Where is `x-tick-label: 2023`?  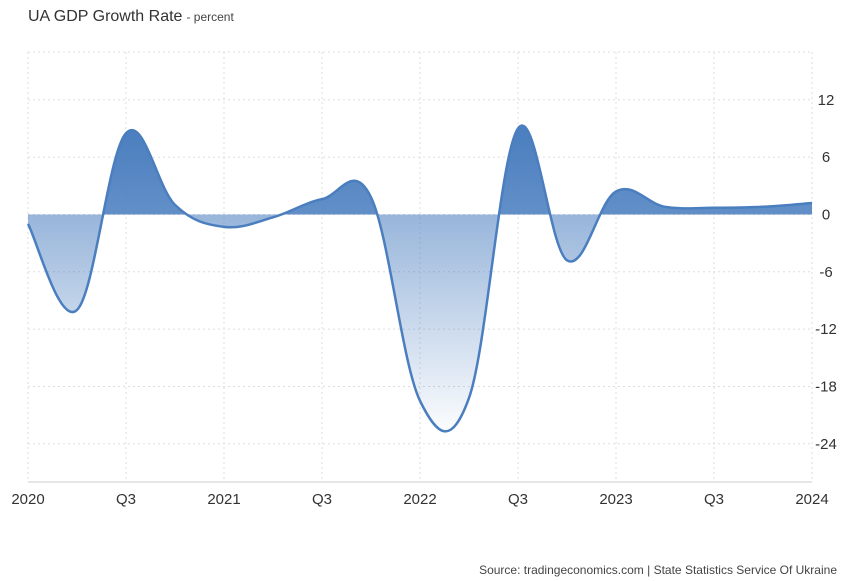
x-tick-label: 2023 is located at coordinates (615, 499).